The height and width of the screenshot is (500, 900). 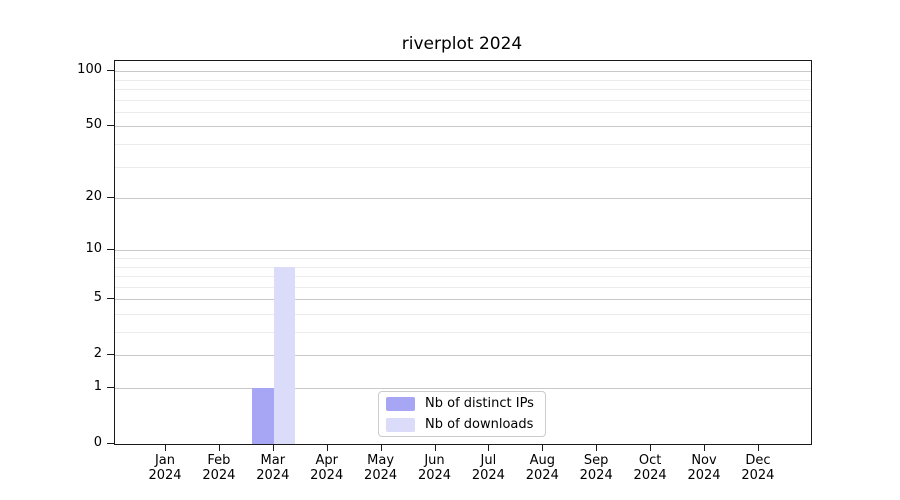 What do you see at coordinates (462, 44) in the screenshot?
I see `chart-title: riverplot 2024` at bounding box center [462, 44].